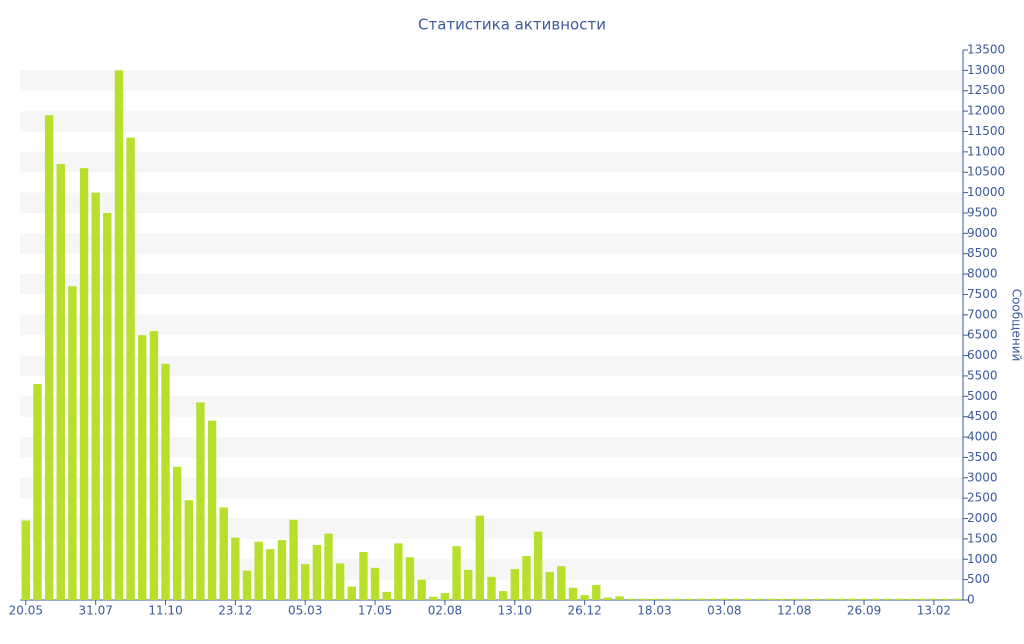  Describe the element at coordinates (986, 50) in the screenshot. I see `y-tick-label: 13500` at that location.